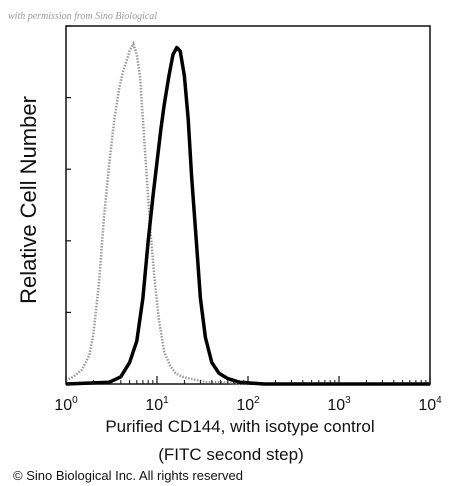 This screenshot has height=486, width=450. What do you see at coordinates (257, 400) in the screenshot?
I see `x-tick-label-exponent: 2` at bounding box center [257, 400].